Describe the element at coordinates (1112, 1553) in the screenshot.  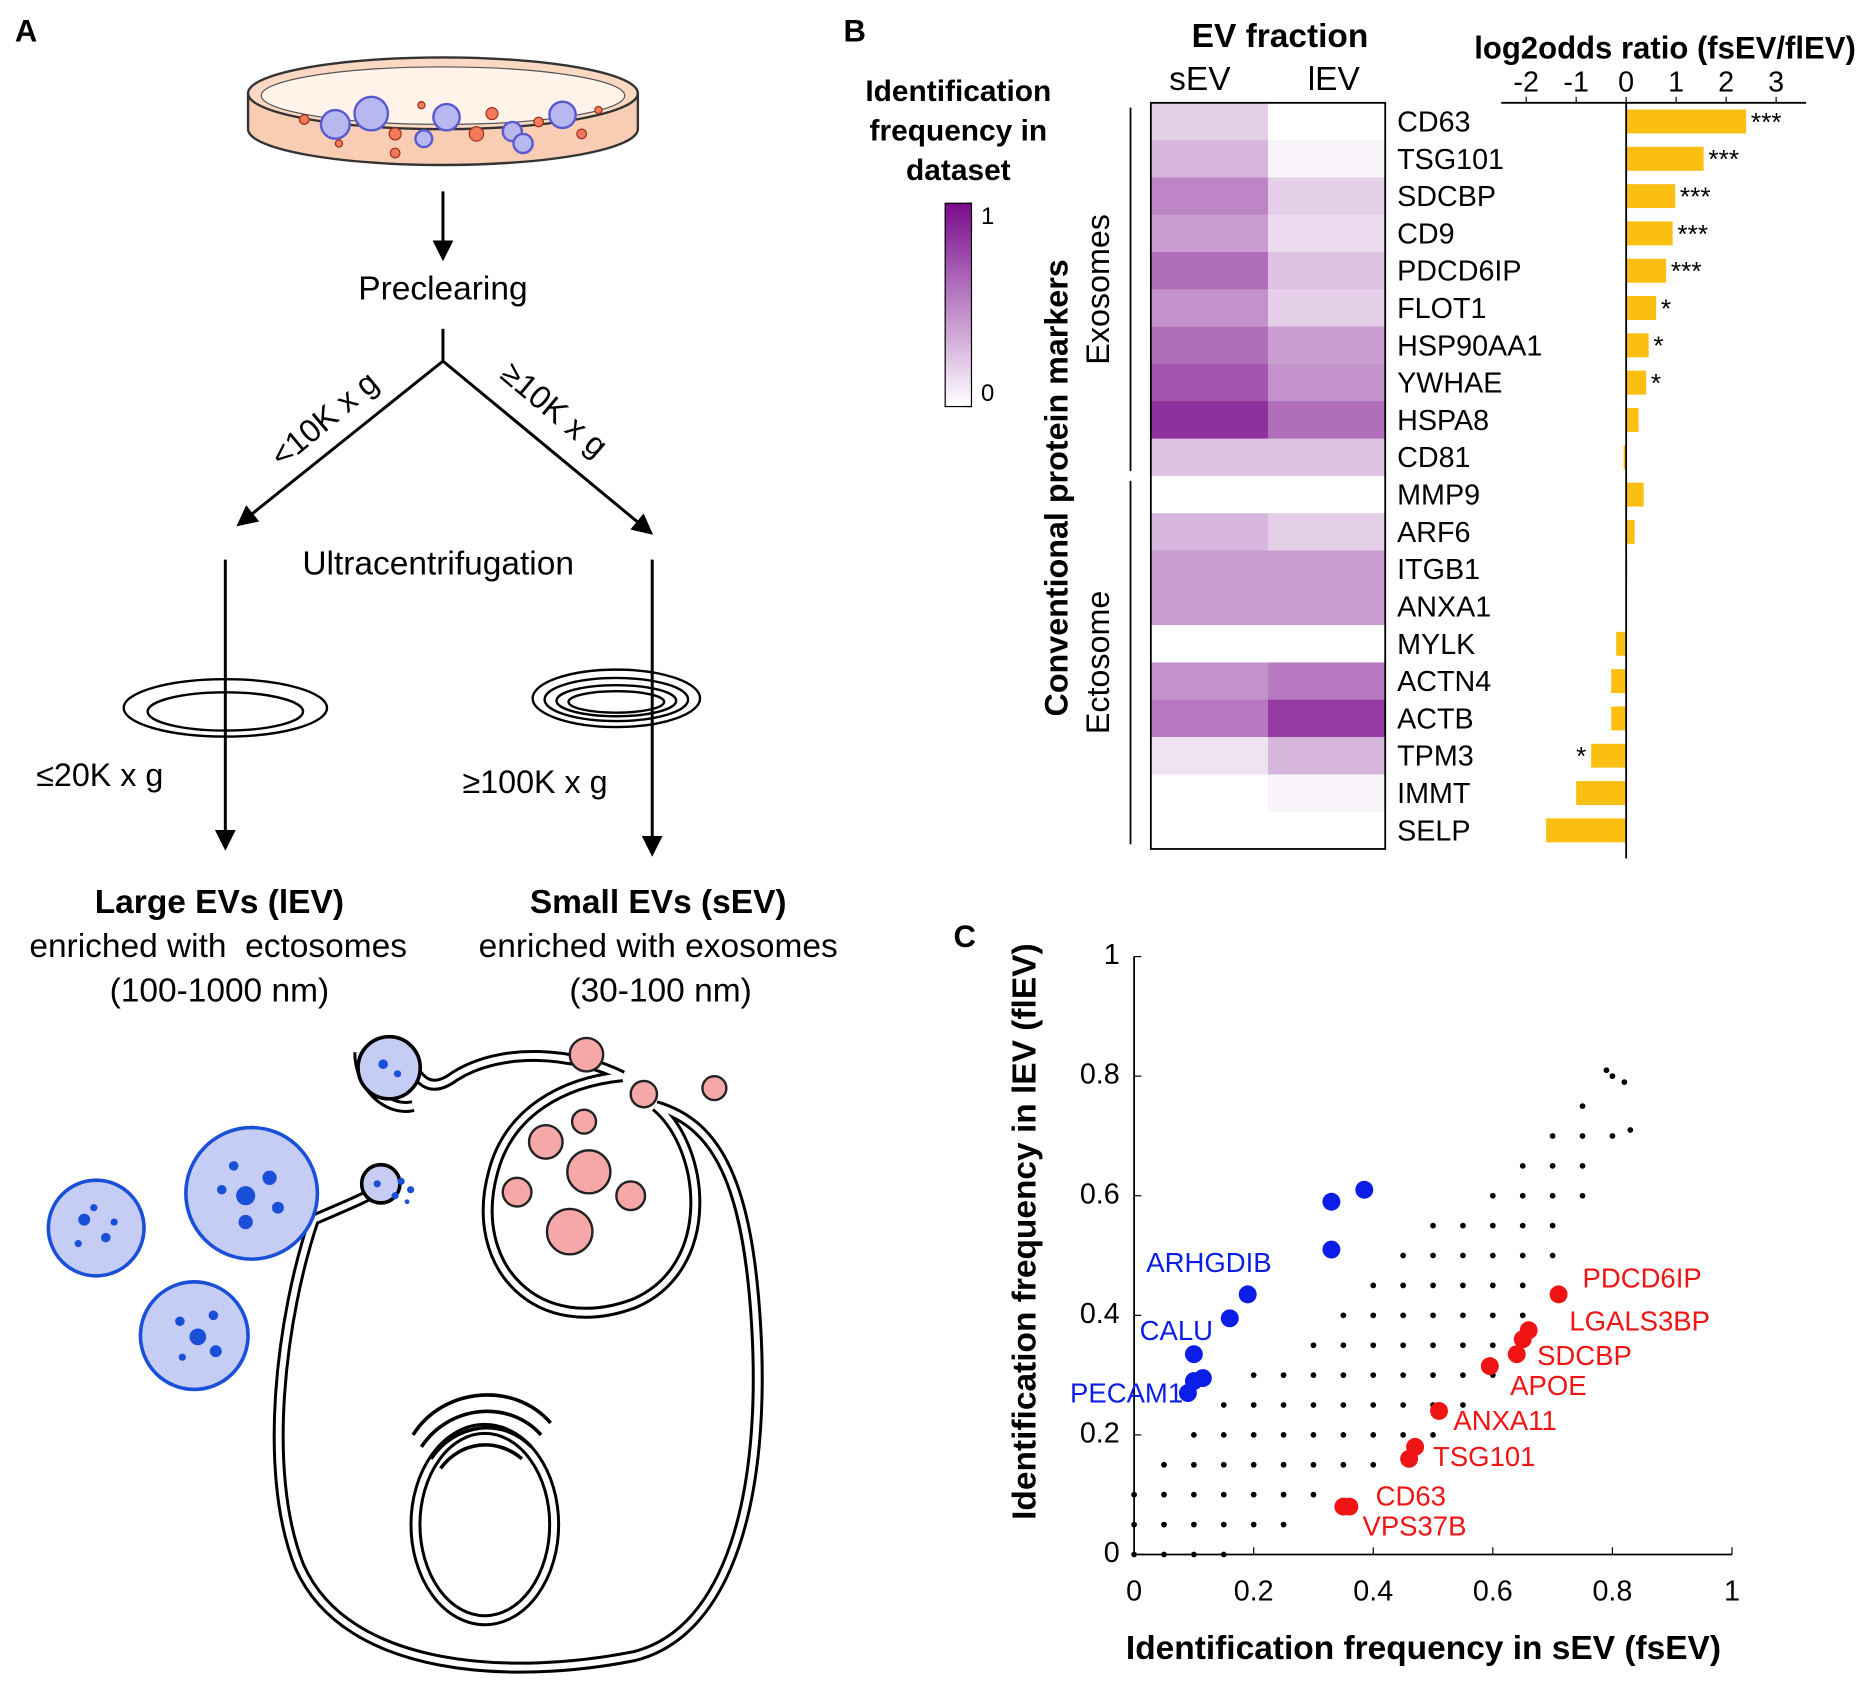
I see `y-tick-label: 0` at that location.